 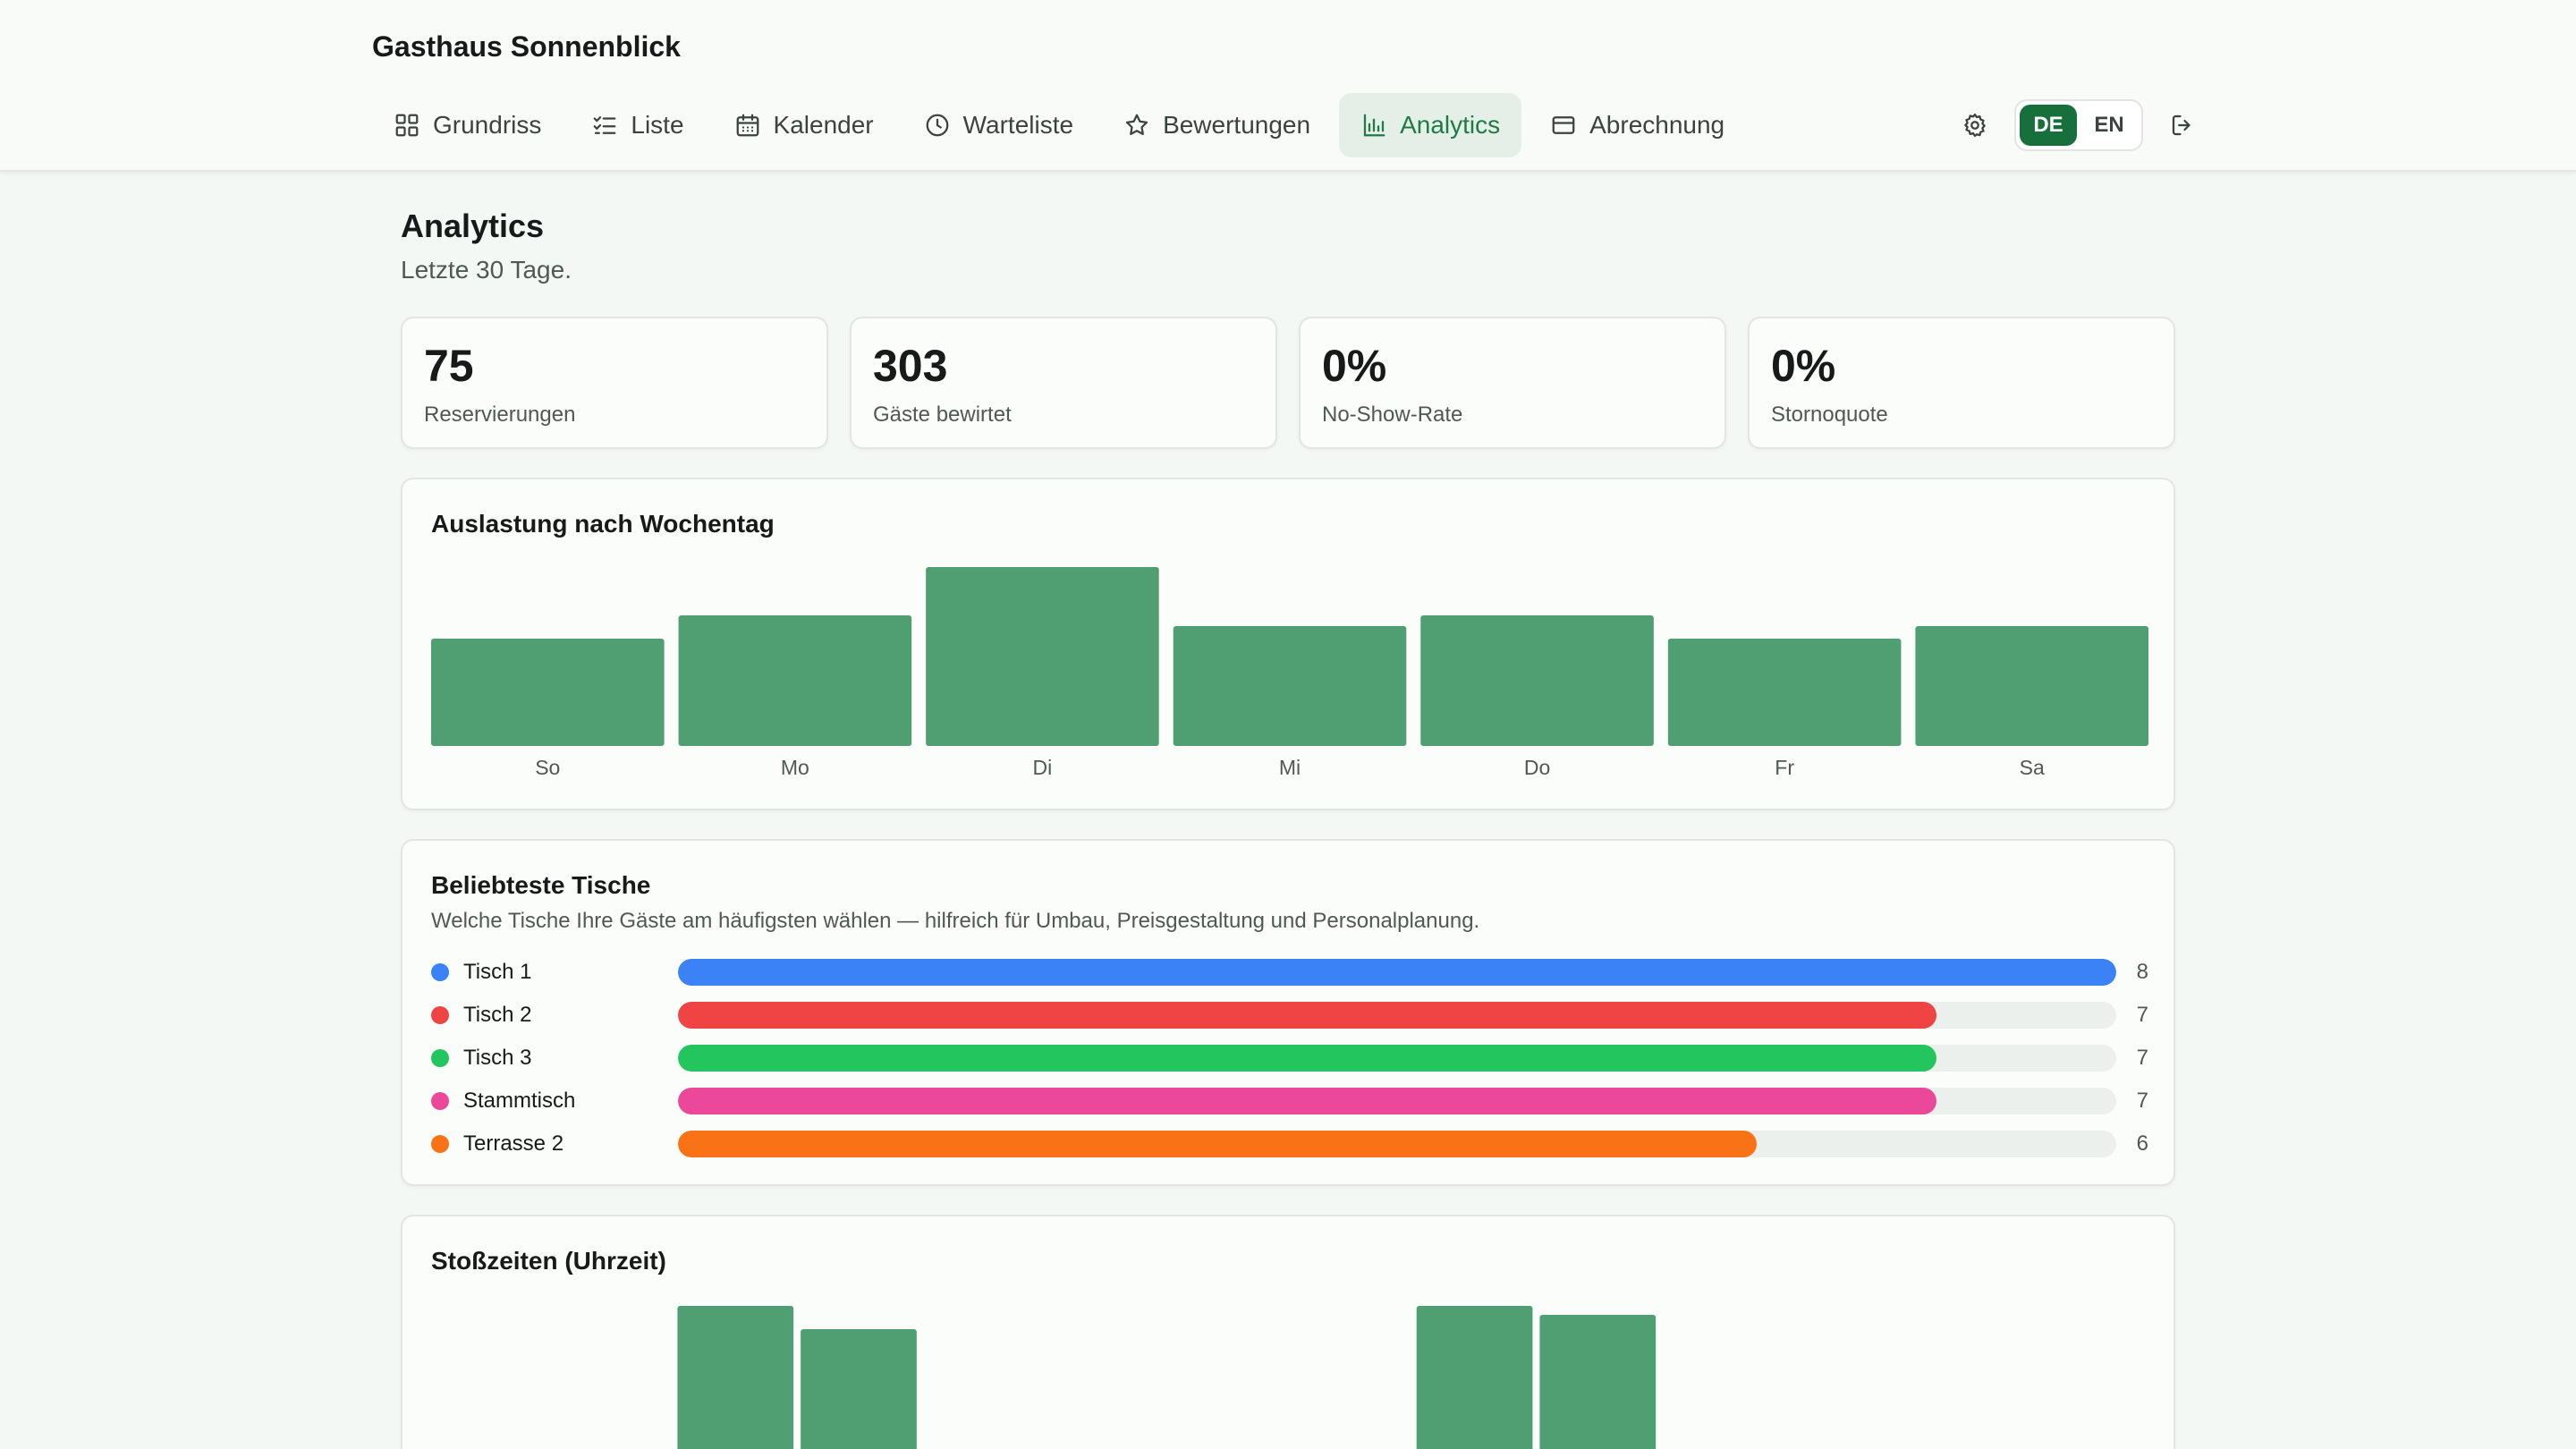 I want to click on popular-tables-title: Beliebteste Tische, so click(x=541, y=885).